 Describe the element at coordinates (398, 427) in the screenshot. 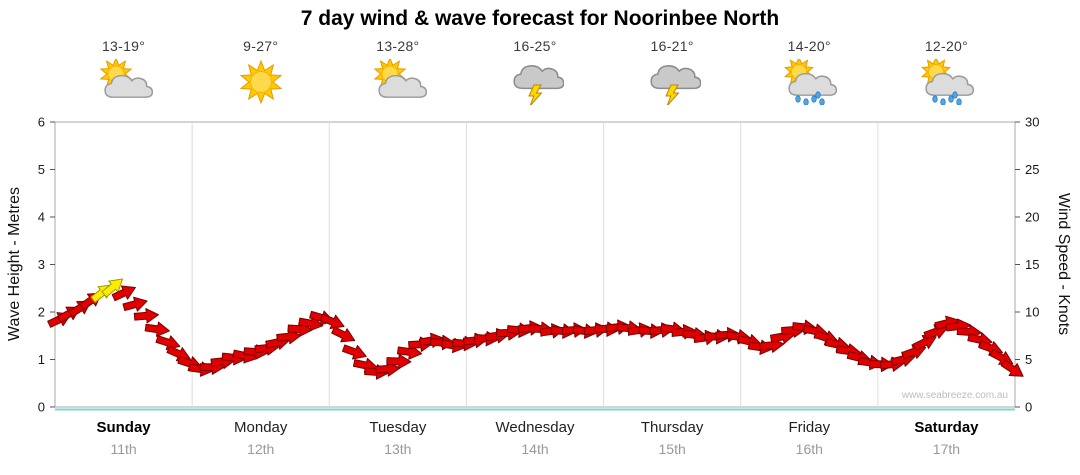

I see `day-name: Tuesday` at that location.